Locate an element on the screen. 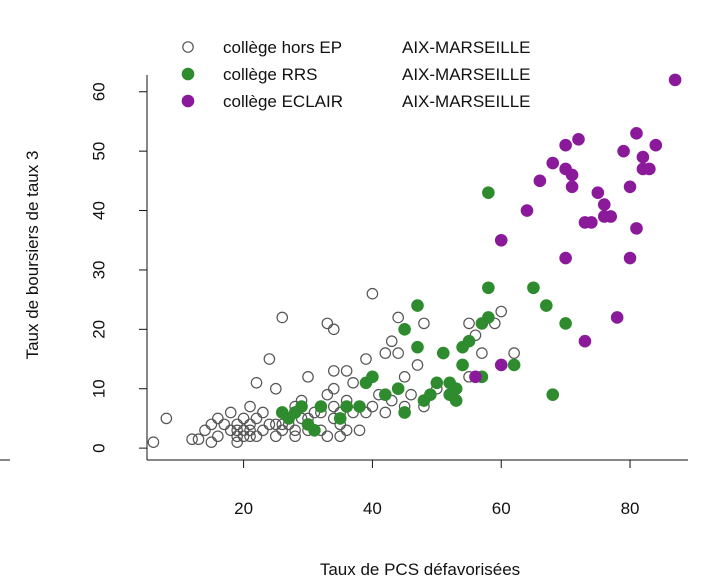  x-ticks: 20 40 60 80 is located at coordinates (436, 489).